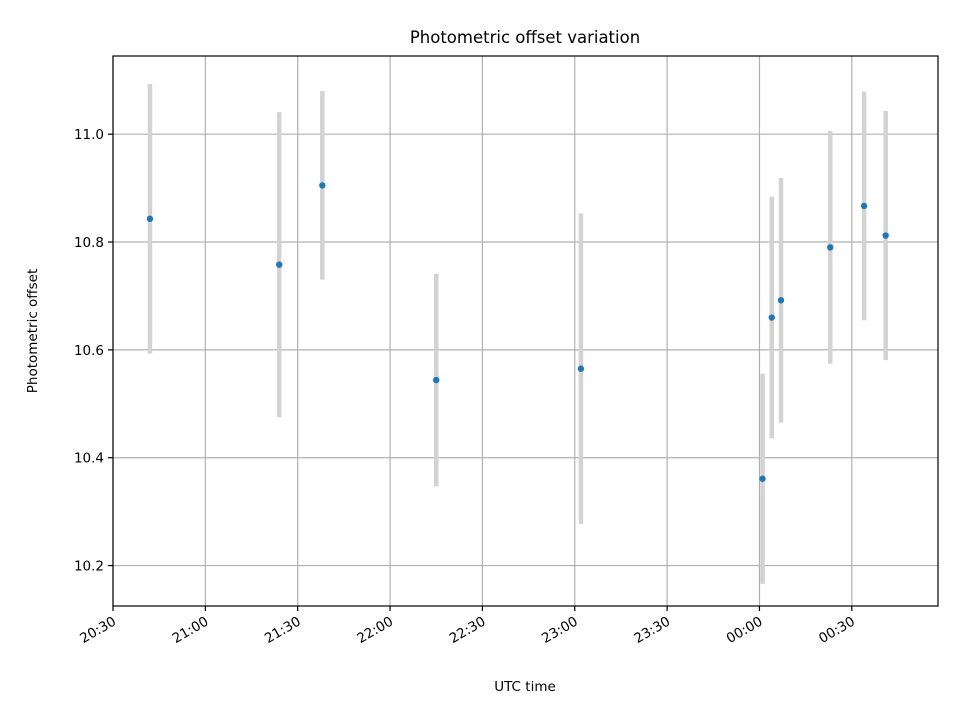 Image resolution: width=960 pixels, height=720 pixels. What do you see at coordinates (745, 630) in the screenshot?
I see `x-tick-label: 00:00` at bounding box center [745, 630].